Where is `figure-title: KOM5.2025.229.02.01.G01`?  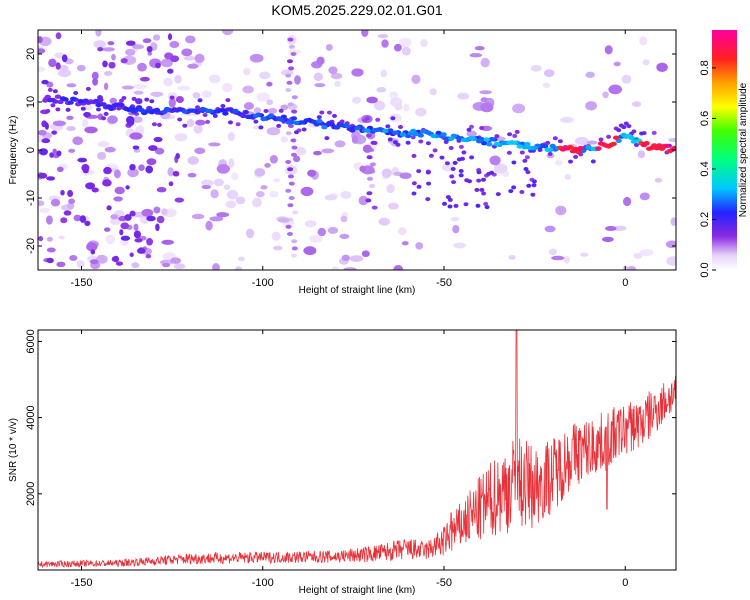 figure-title: KOM5.2025.229.02.01.G01 is located at coordinates (356, 10).